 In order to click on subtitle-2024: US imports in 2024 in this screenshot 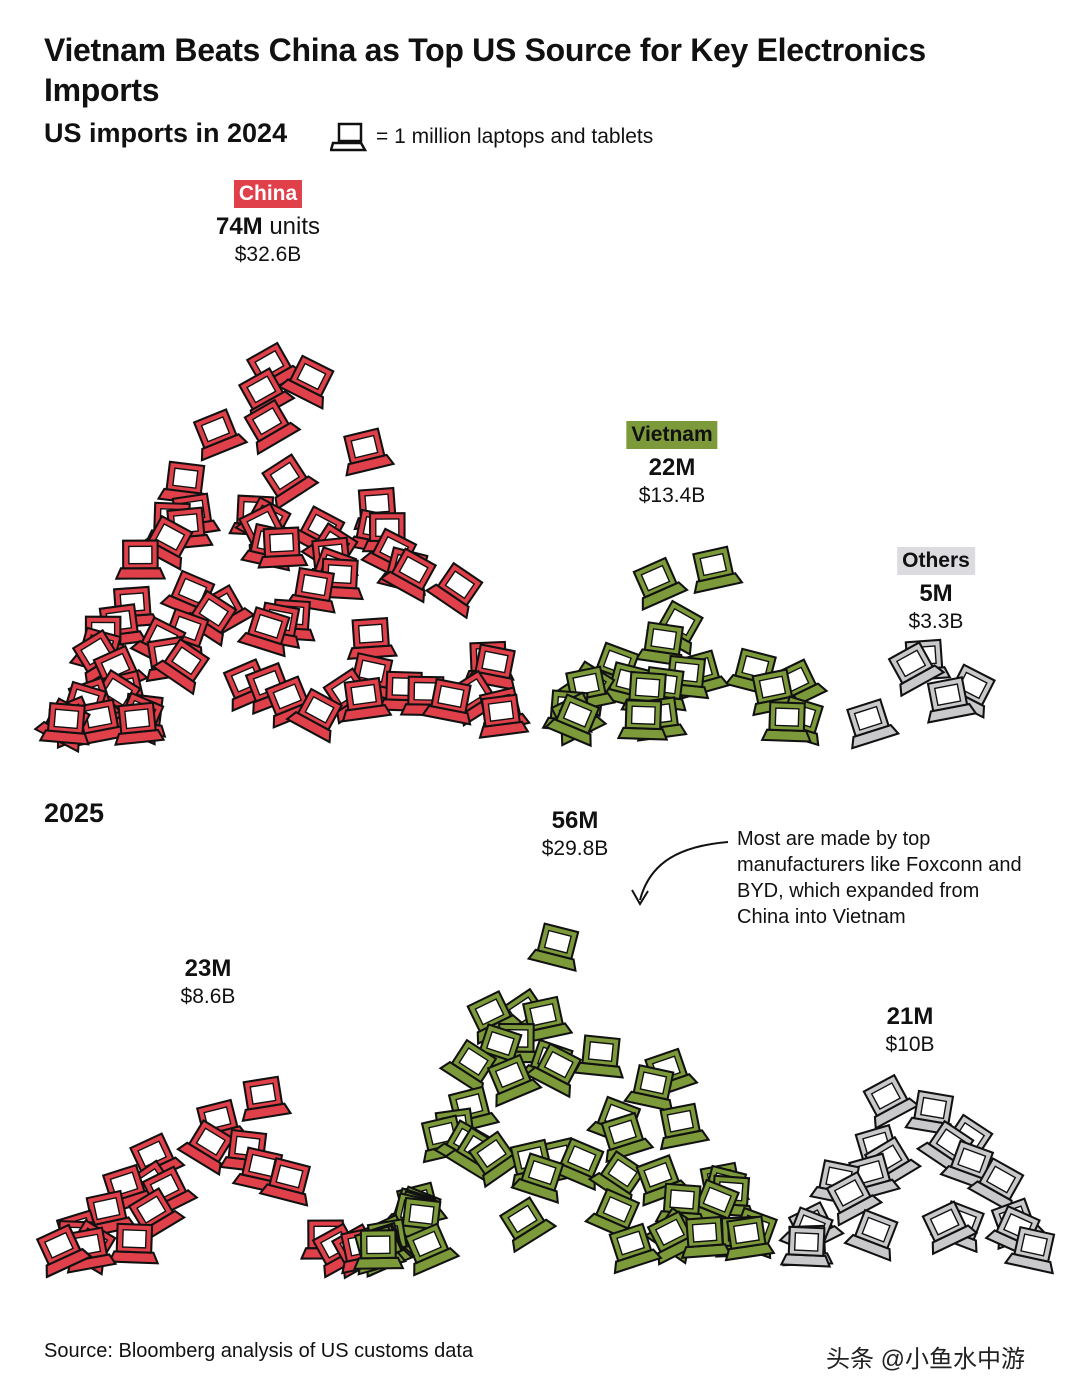, I will do `click(166, 133)`.